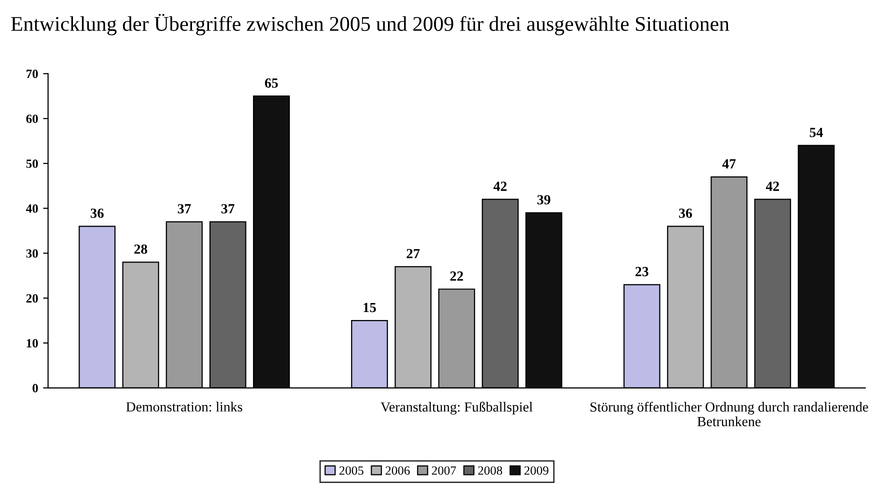 The height and width of the screenshot is (491, 874). Describe the element at coordinates (729, 163) in the screenshot. I see `data-label: 47` at that location.